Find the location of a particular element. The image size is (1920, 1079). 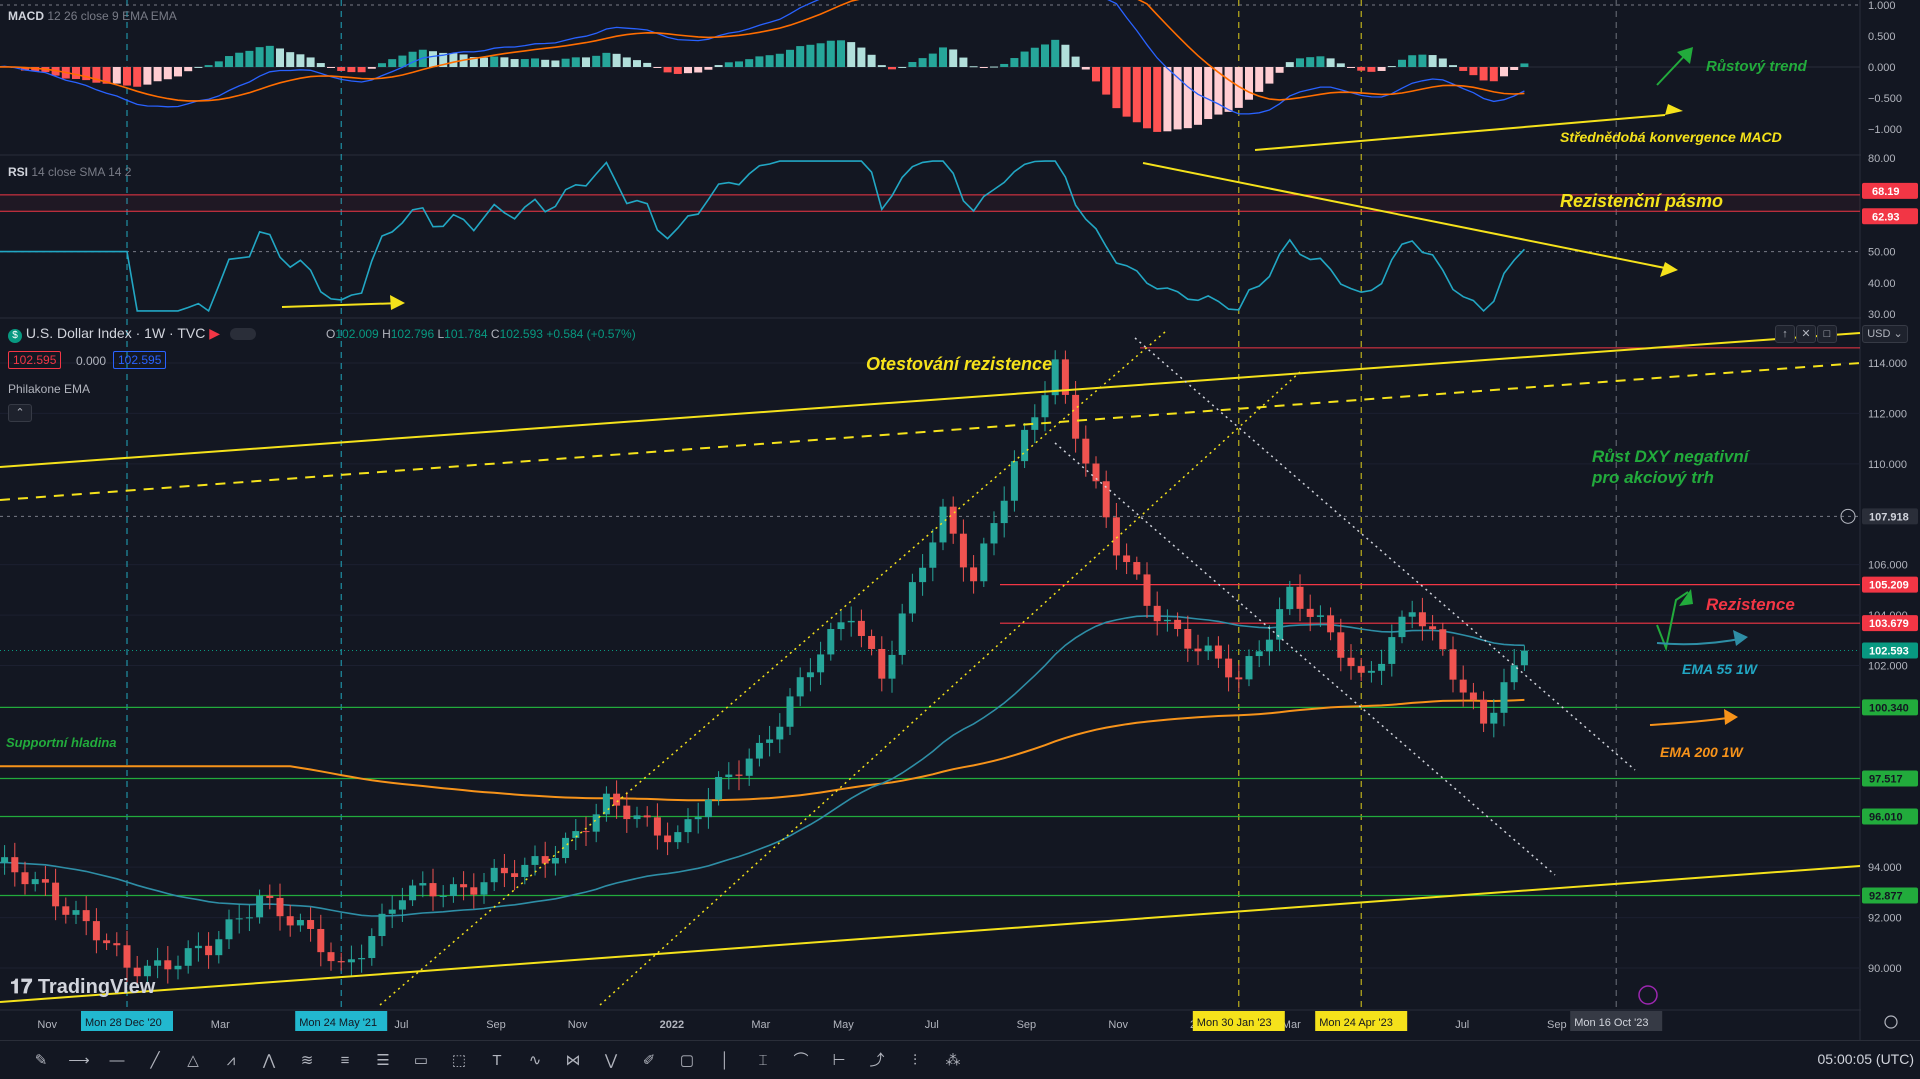

text-icon: T is located at coordinates (497, 1060).